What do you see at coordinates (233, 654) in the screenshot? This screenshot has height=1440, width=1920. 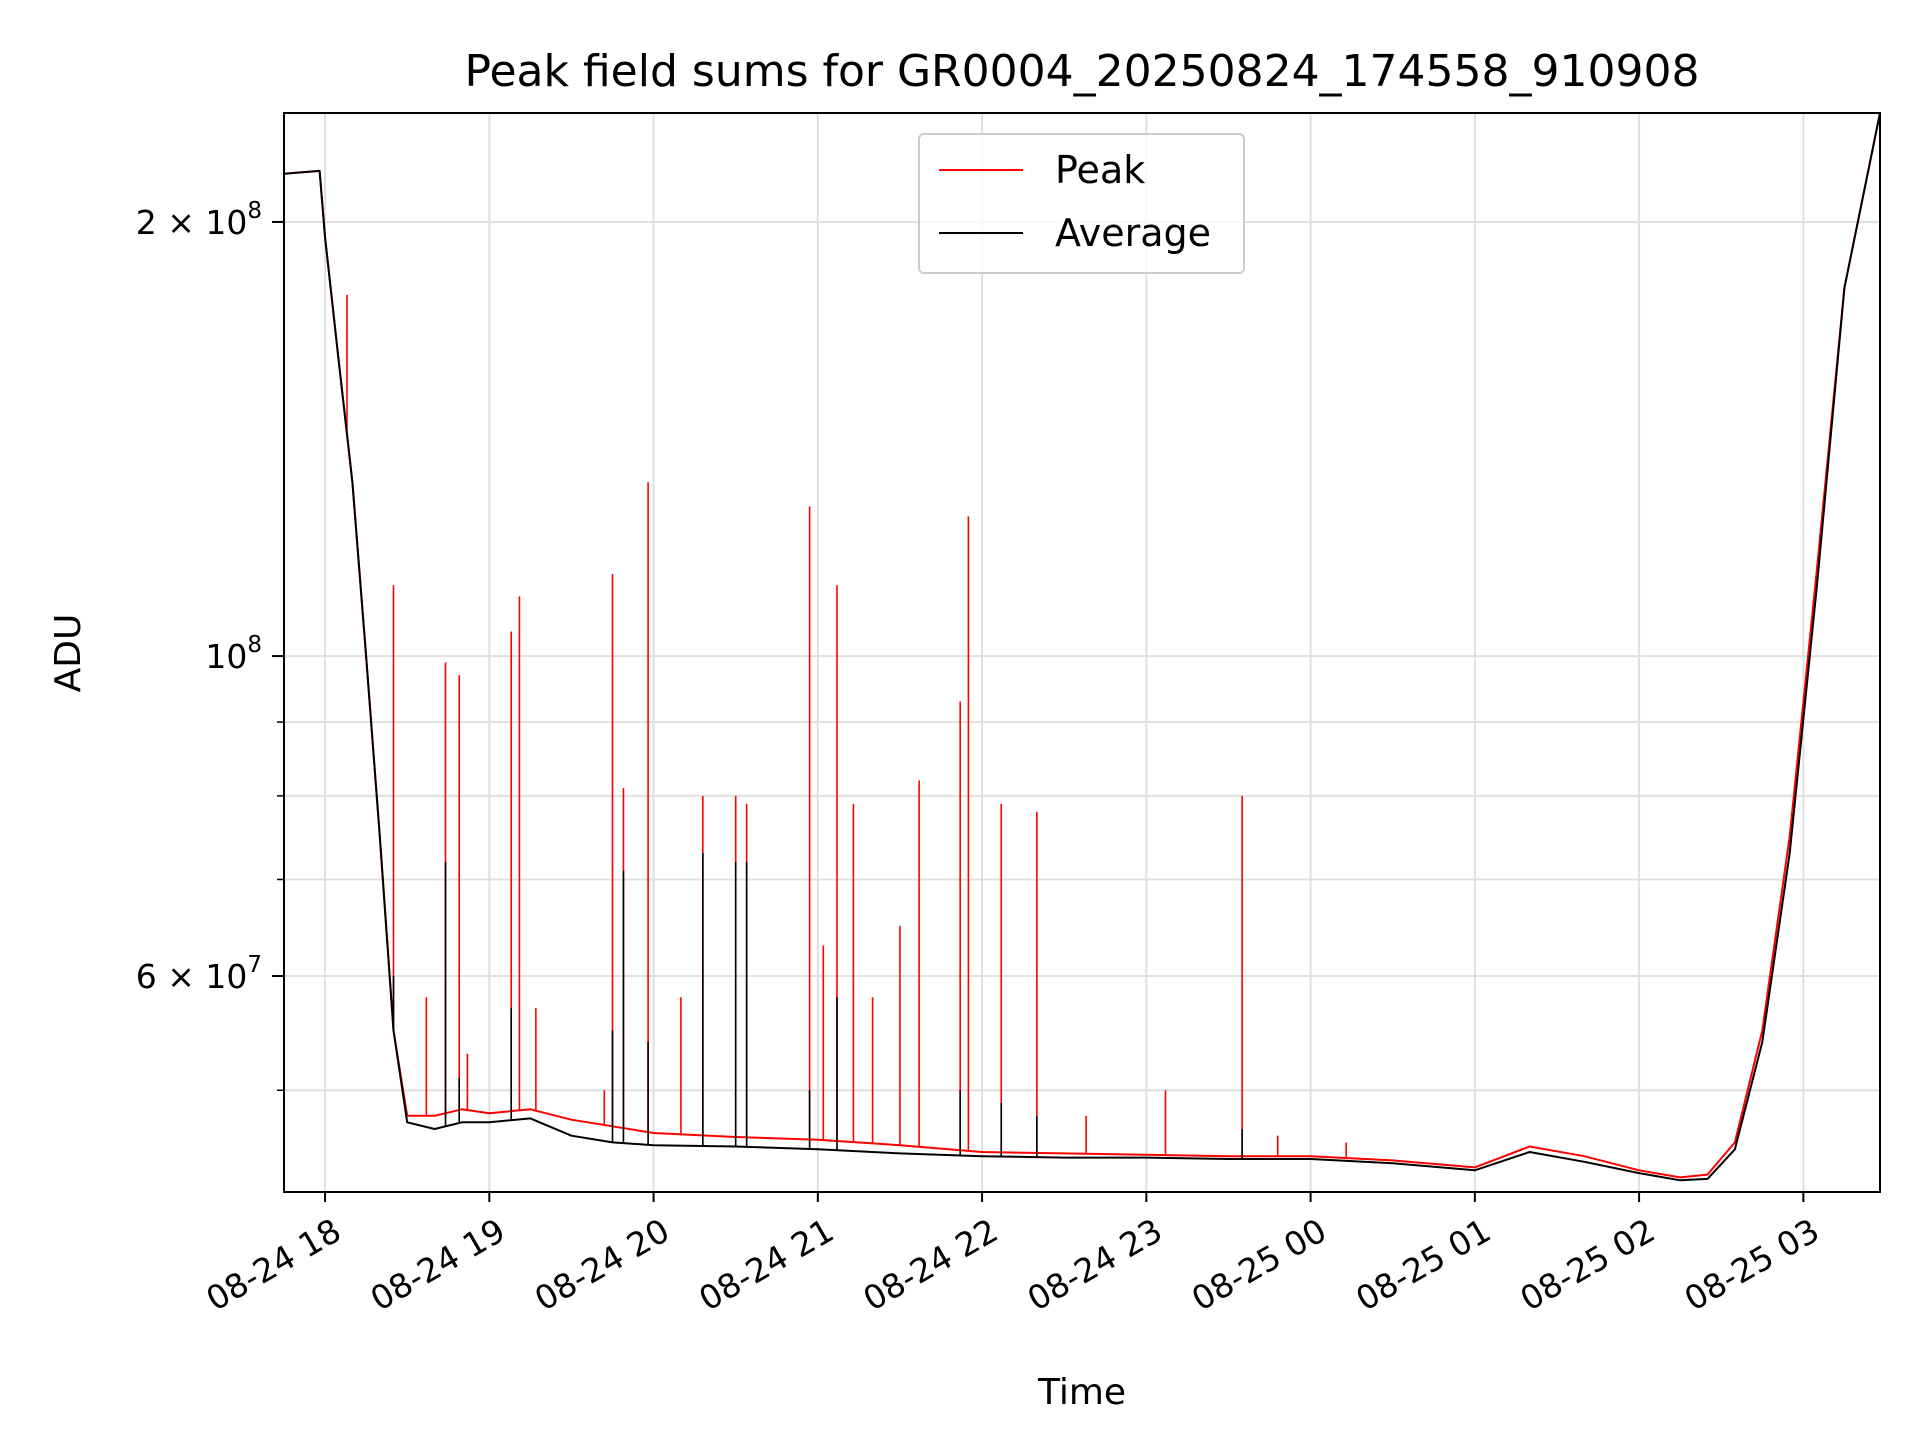 I see `y-tick-label: 108` at bounding box center [233, 654].